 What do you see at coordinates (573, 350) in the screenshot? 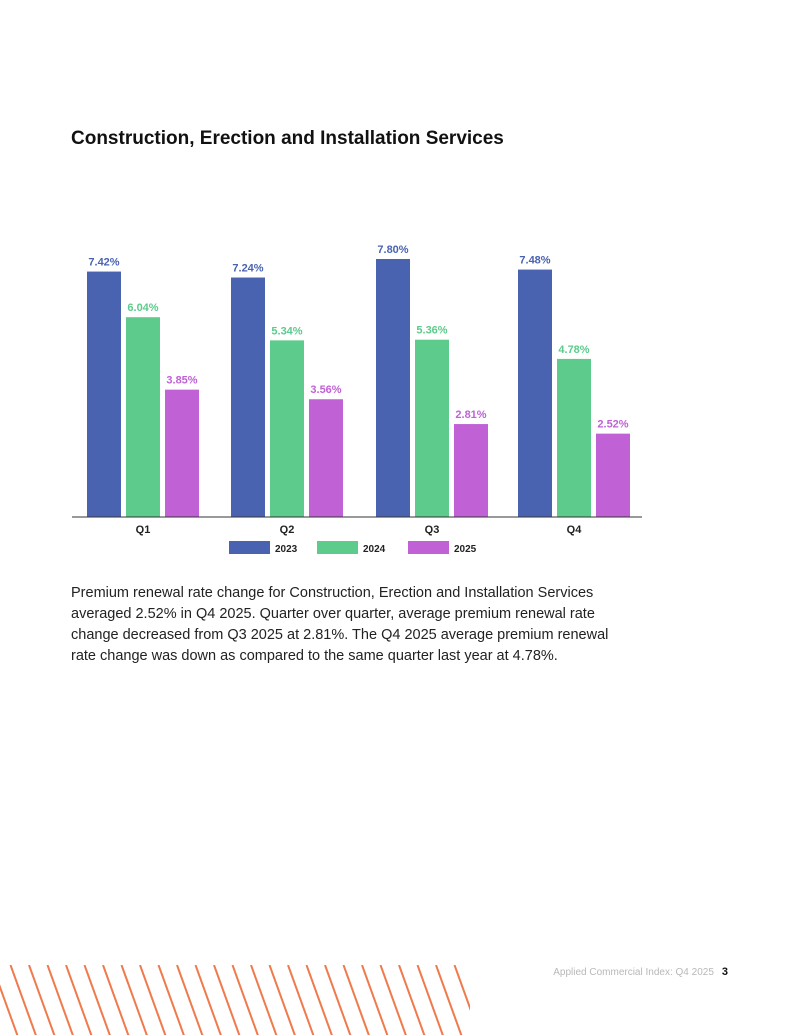
I see `data-label-2024-q4: 4.78%` at bounding box center [573, 350].